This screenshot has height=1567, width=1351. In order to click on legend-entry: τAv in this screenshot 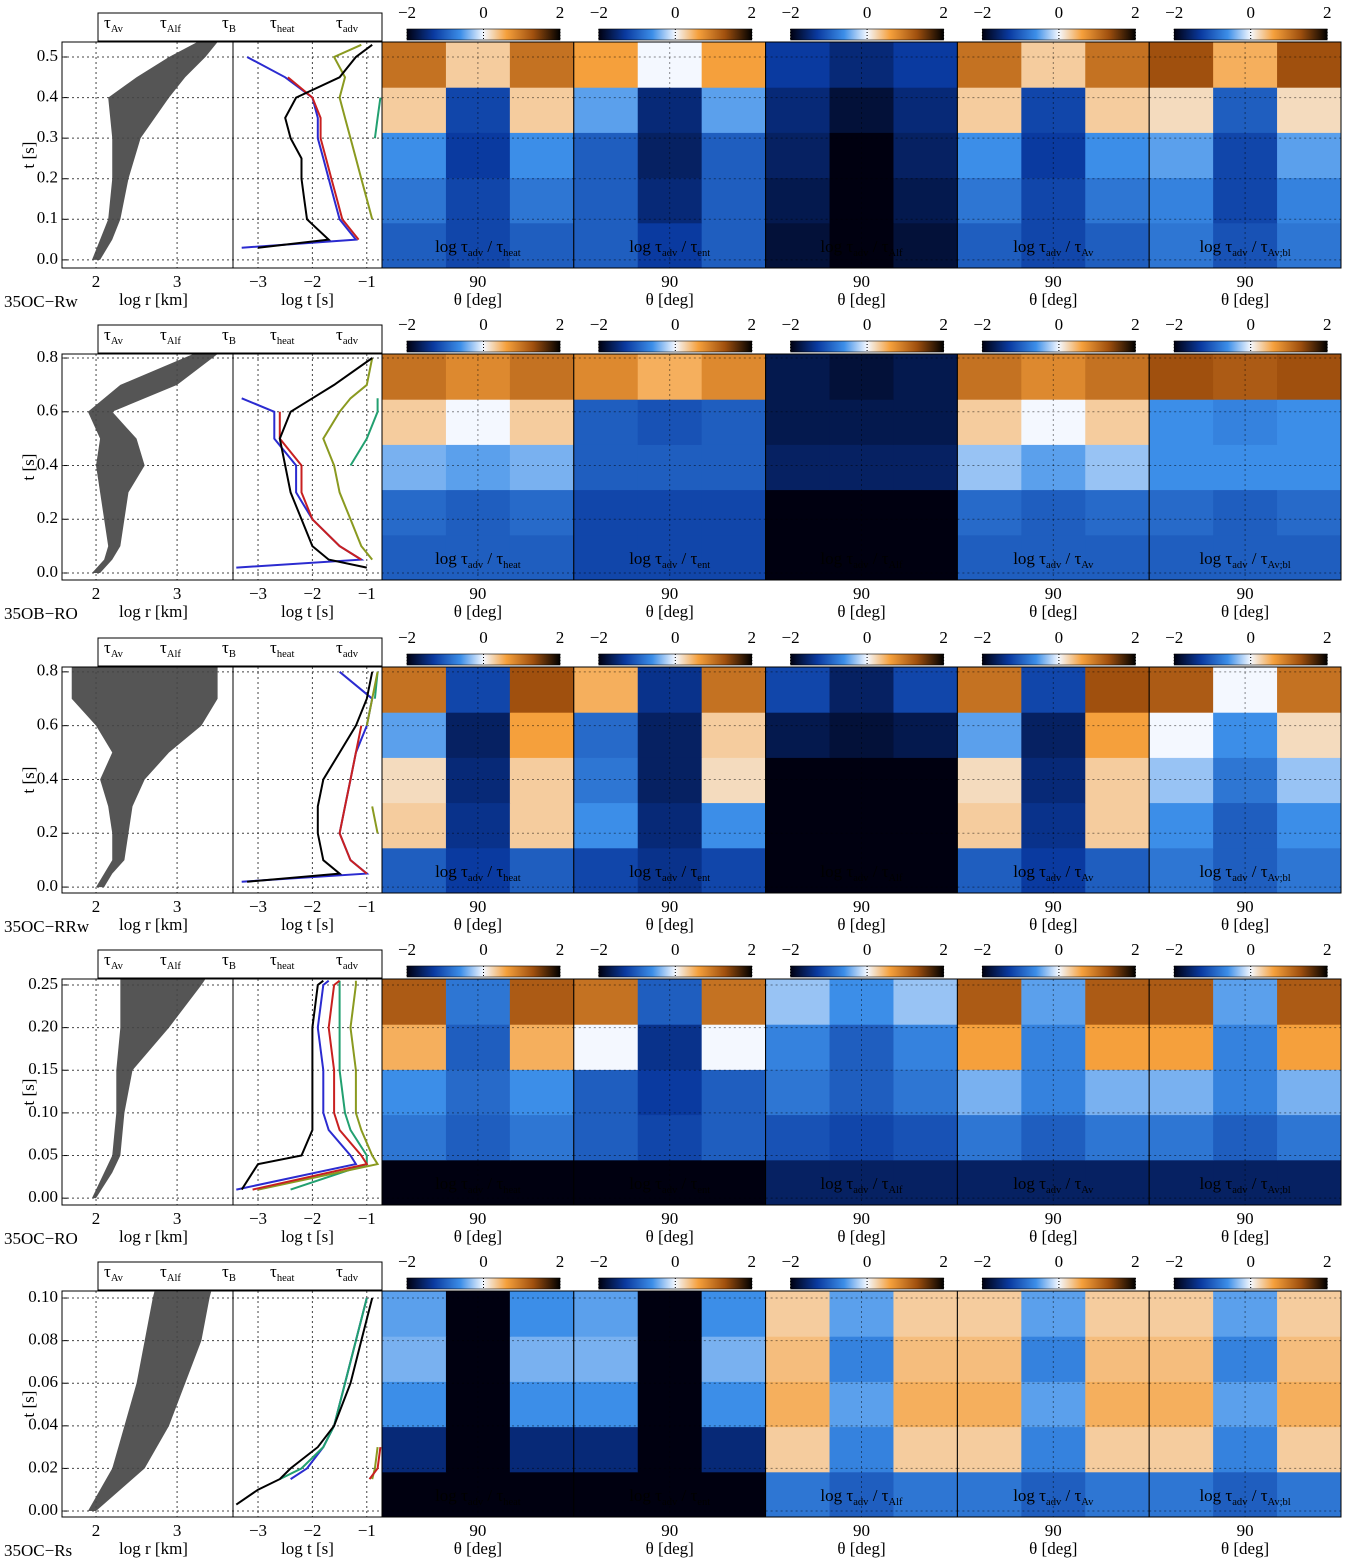, I will do `click(114, 336)`.